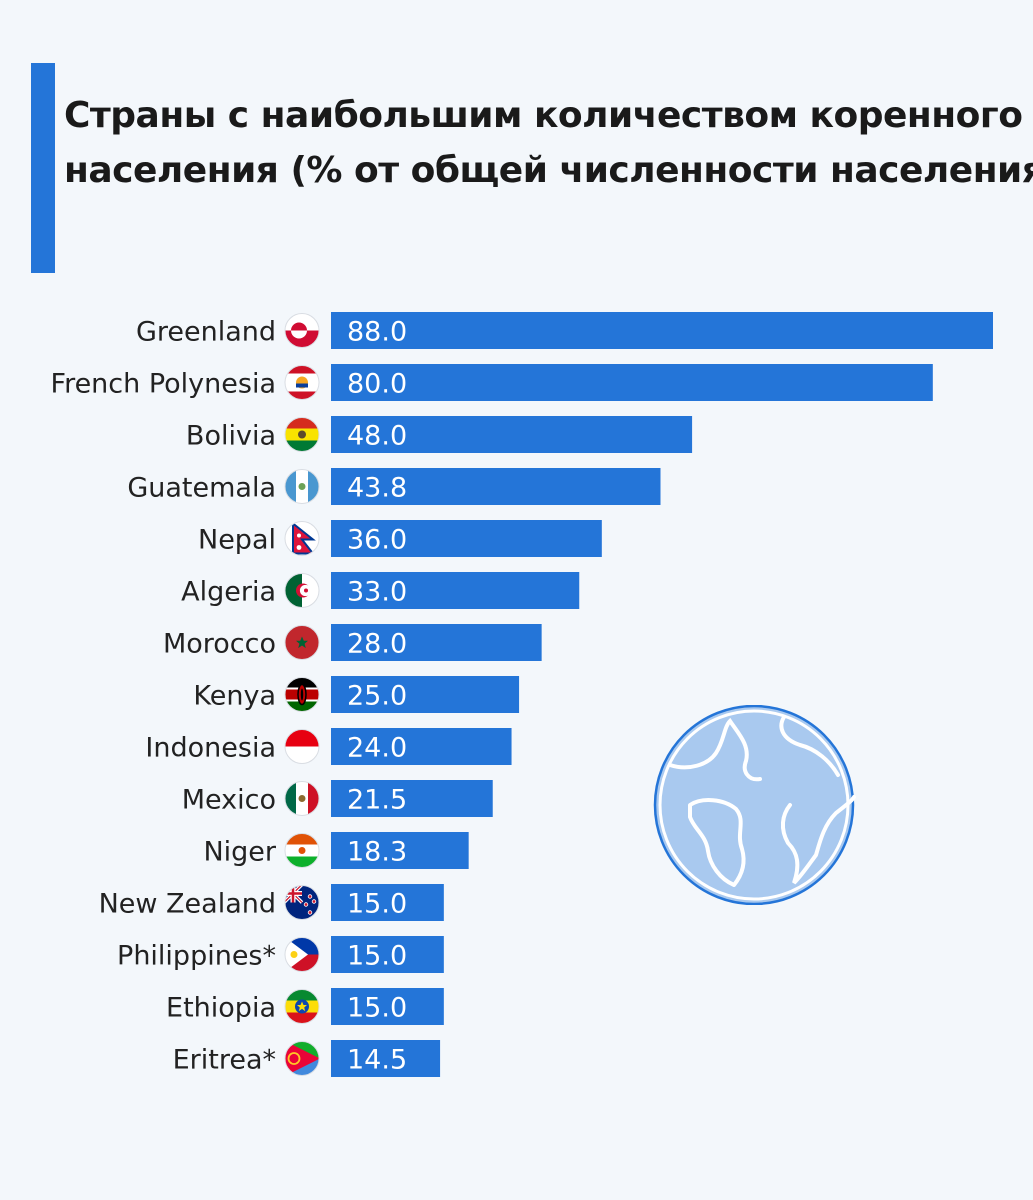 Image resolution: width=1033 pixels, height=1200 pixels. I want to click on category-label: Nepal, so click(237, 540).